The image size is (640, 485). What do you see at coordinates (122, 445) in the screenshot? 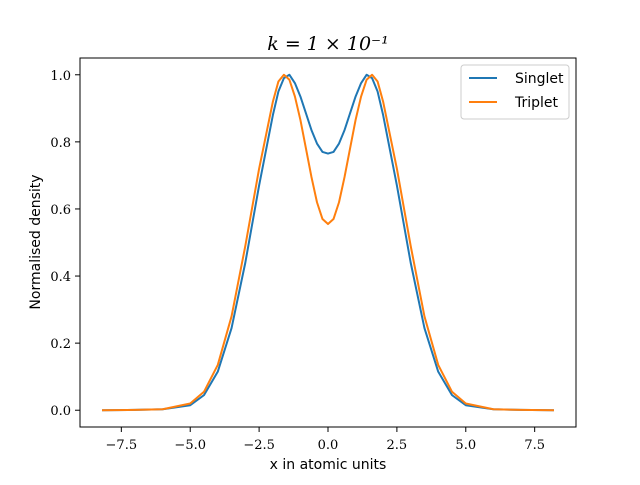
I see `x-tick-label: −7.5` at bounding box center [122, 445].